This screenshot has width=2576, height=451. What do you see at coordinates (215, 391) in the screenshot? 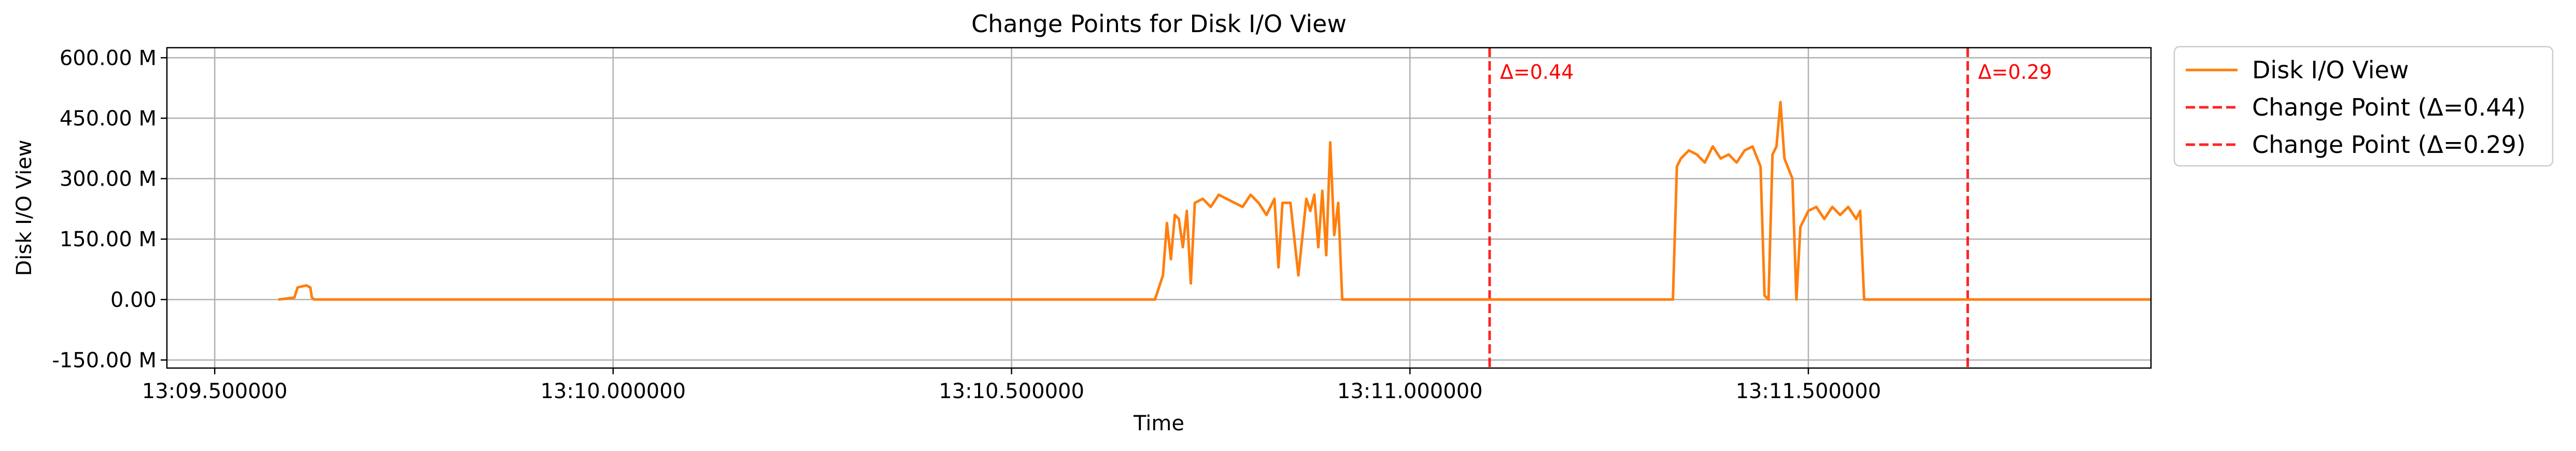
I see `x-tick-label: 13:09.500000` at bounding box center [215, 391].